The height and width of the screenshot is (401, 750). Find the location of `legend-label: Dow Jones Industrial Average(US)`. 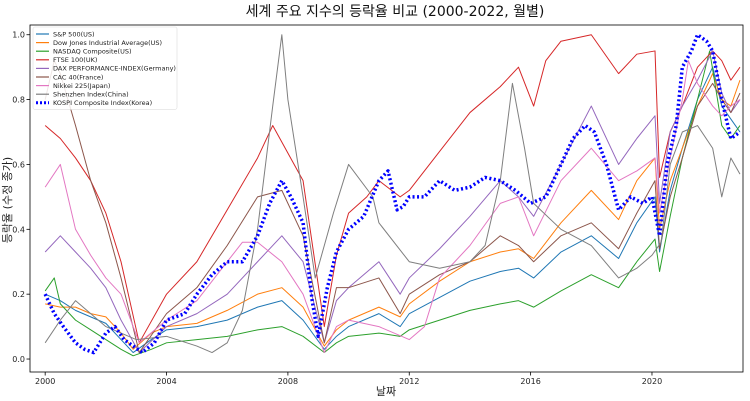

legend-label: Dow Jones Industrial Average(US) is located at coordinates (107, 43).